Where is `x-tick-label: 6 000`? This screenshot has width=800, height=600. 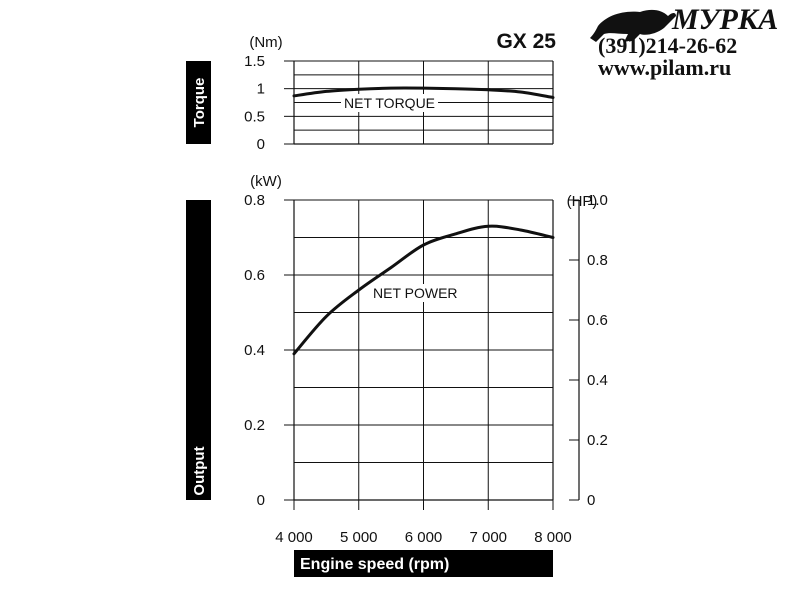
x-tick-label: 6 000 is located at coordinates (424, 537).